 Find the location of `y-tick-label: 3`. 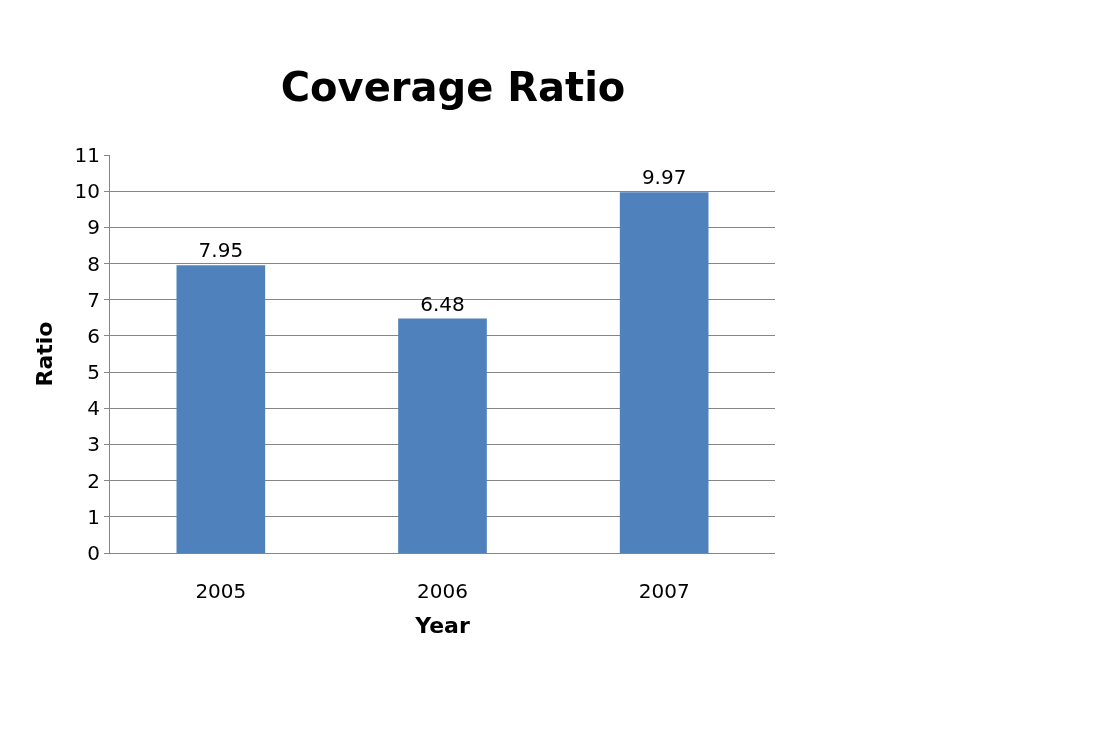

y-tick-label: 3 is located at coordinates (93, 444).